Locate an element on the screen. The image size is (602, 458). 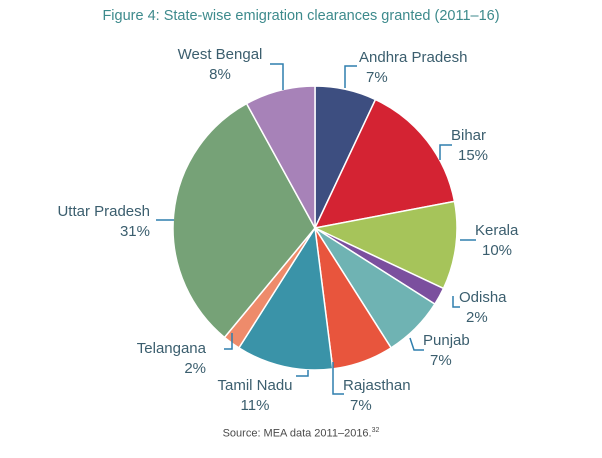
pie-slice-uttar-pradesh is located at coordinates (244, 220).